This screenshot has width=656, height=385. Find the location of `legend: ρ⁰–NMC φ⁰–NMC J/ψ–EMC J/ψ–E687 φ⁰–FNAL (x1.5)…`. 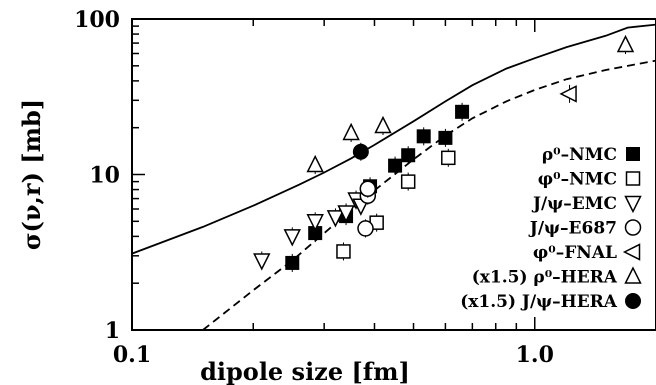

legend: ρ⁰–NMC φ⁰–NMC J/ψ–EMC J/ψ–E687 φ⁰–FNAL (x1.5)… is located at coordinates (551, 228).